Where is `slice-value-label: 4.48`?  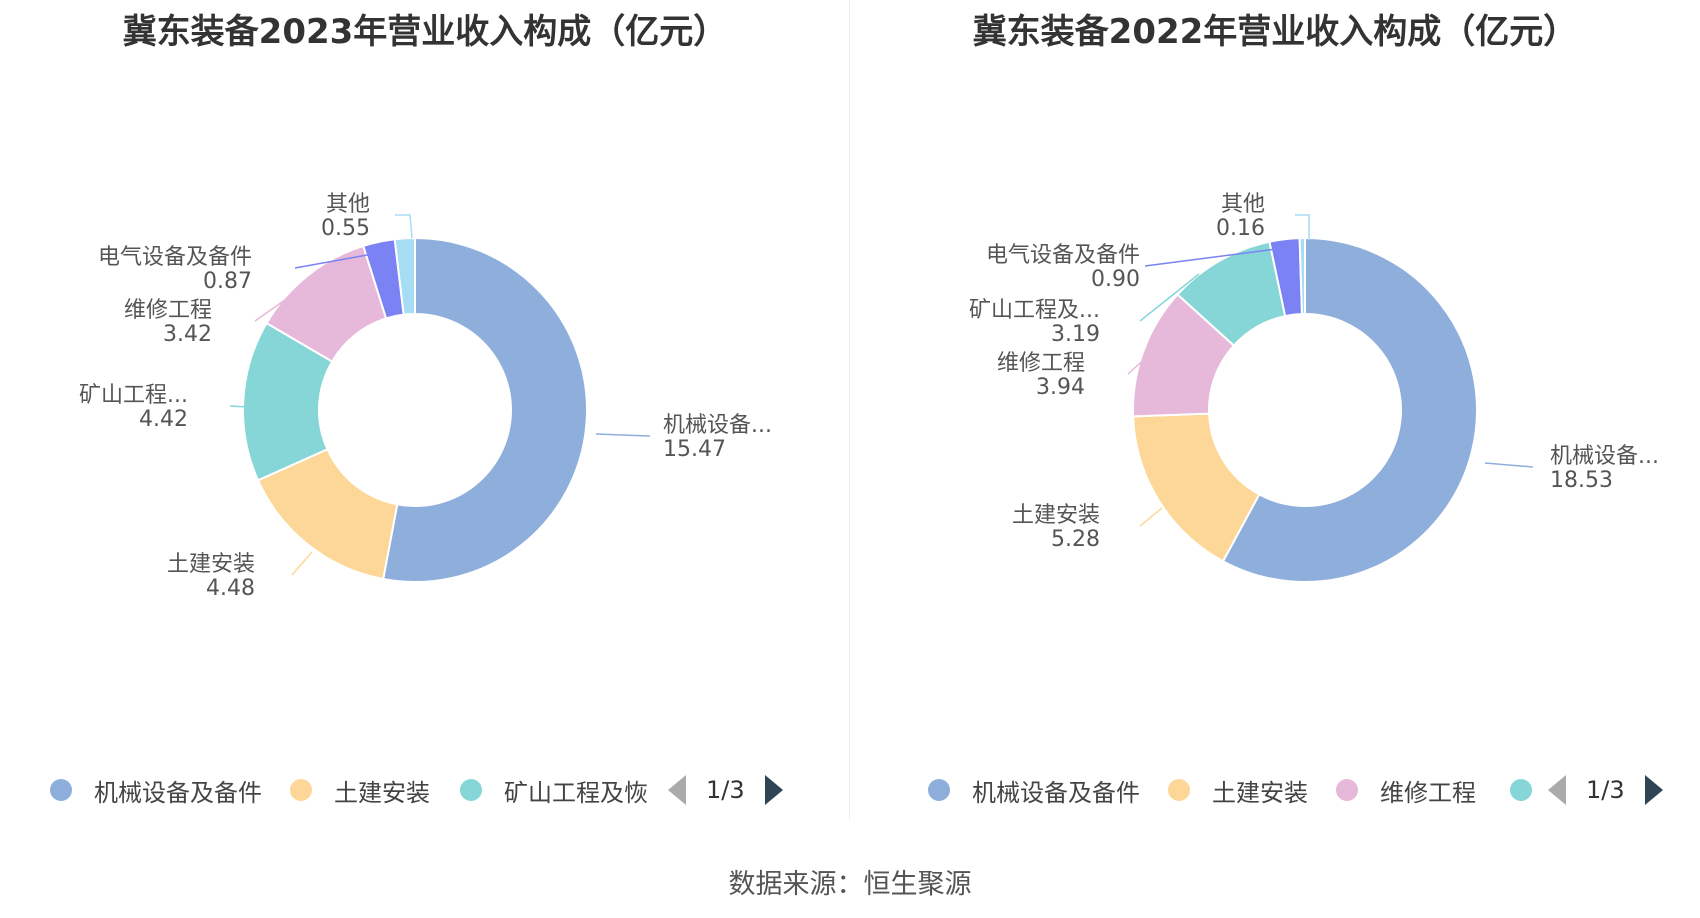
slice-value-label: 4.48 is located at coordinates (230, 588).